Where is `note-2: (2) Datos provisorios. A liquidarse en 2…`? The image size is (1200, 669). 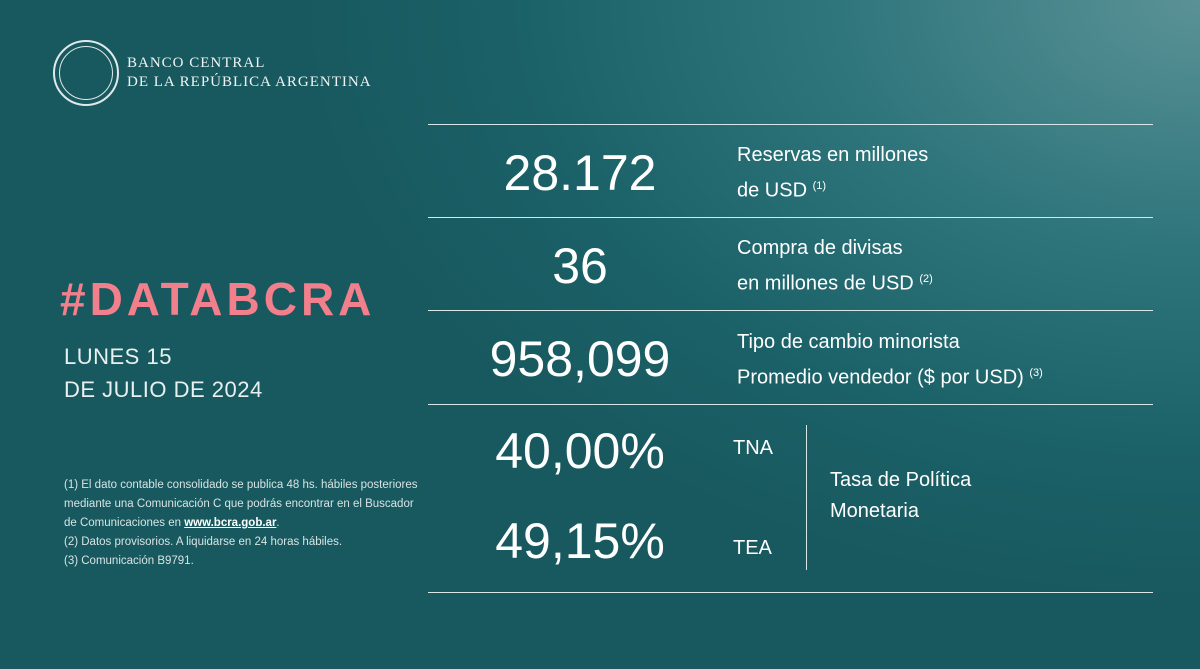
note-2: (2) Datos provisorios. A liquidarse en 2… is located at coordinates (203, 542).